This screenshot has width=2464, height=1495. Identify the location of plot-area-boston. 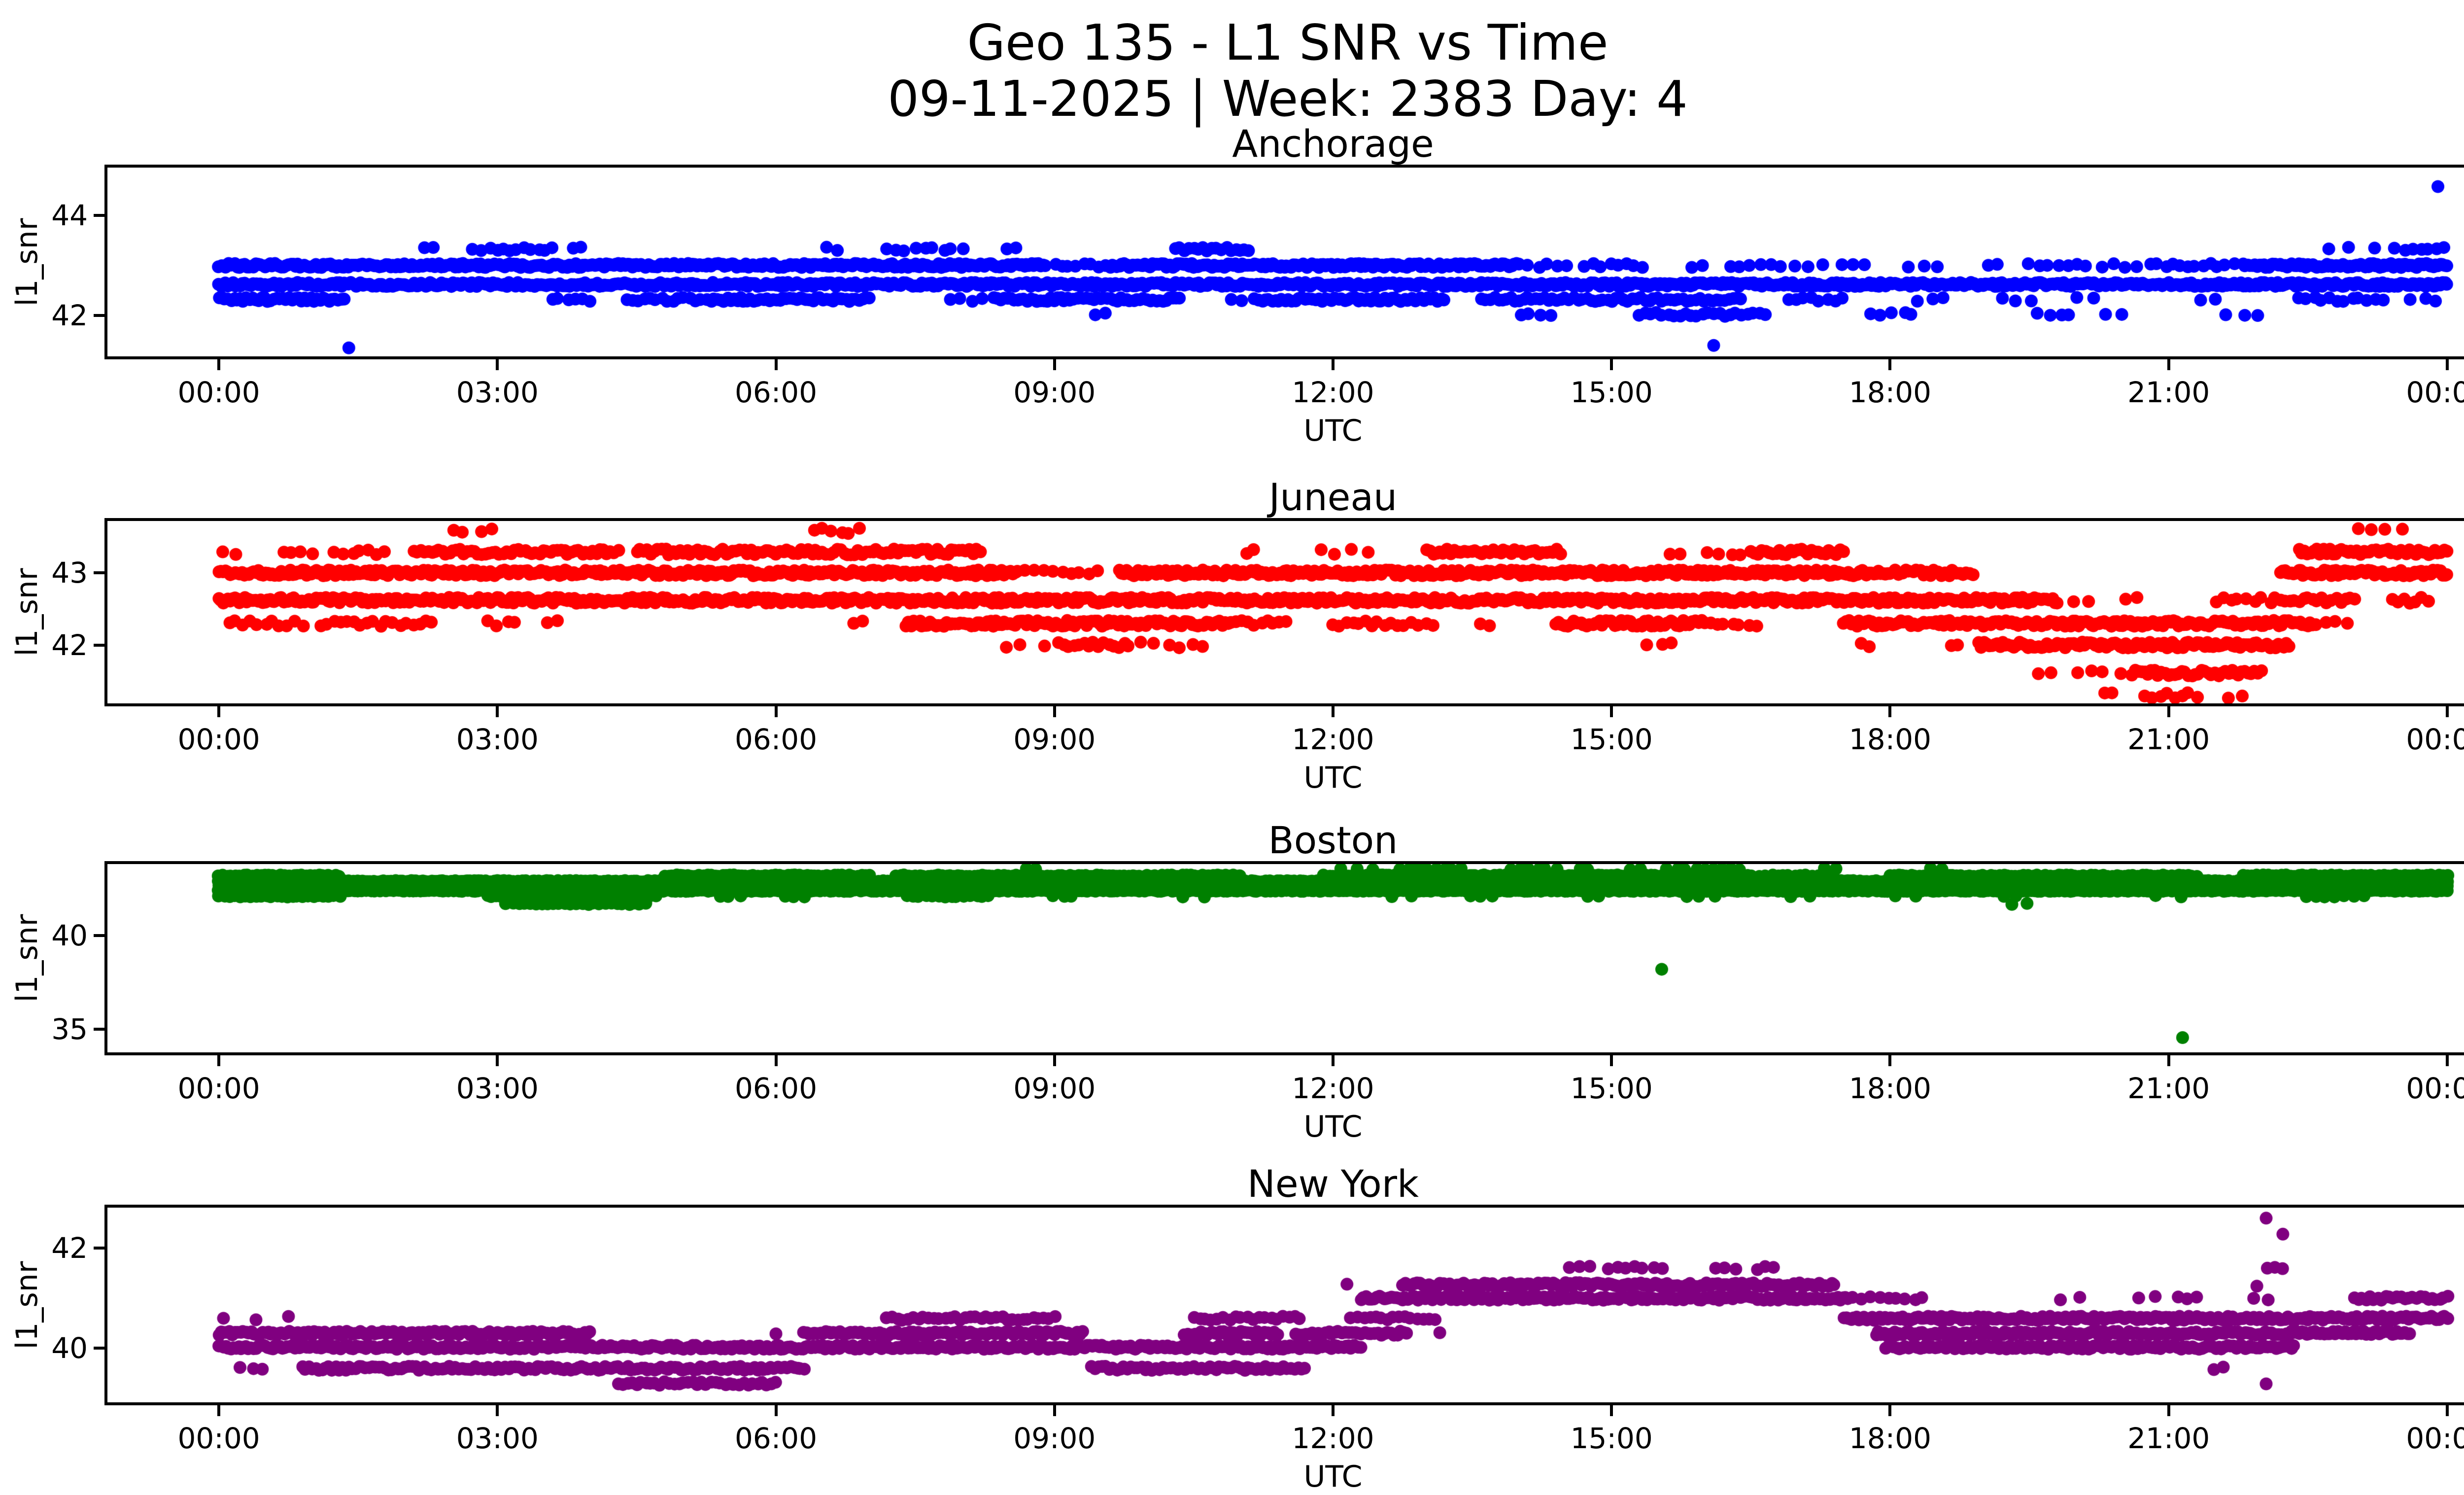
(1284, 958).